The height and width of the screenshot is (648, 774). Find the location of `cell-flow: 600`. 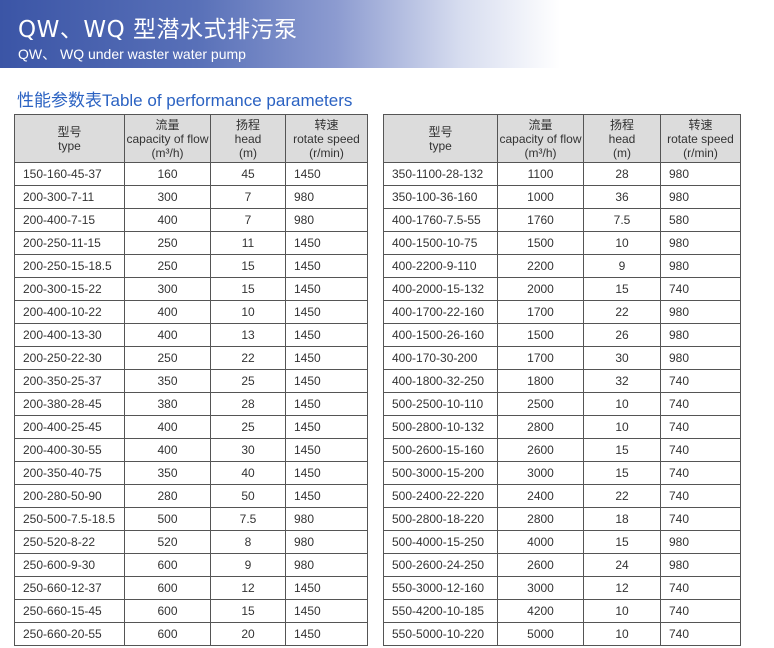

cell-flow: 600 is located at coordinates (167, 634).